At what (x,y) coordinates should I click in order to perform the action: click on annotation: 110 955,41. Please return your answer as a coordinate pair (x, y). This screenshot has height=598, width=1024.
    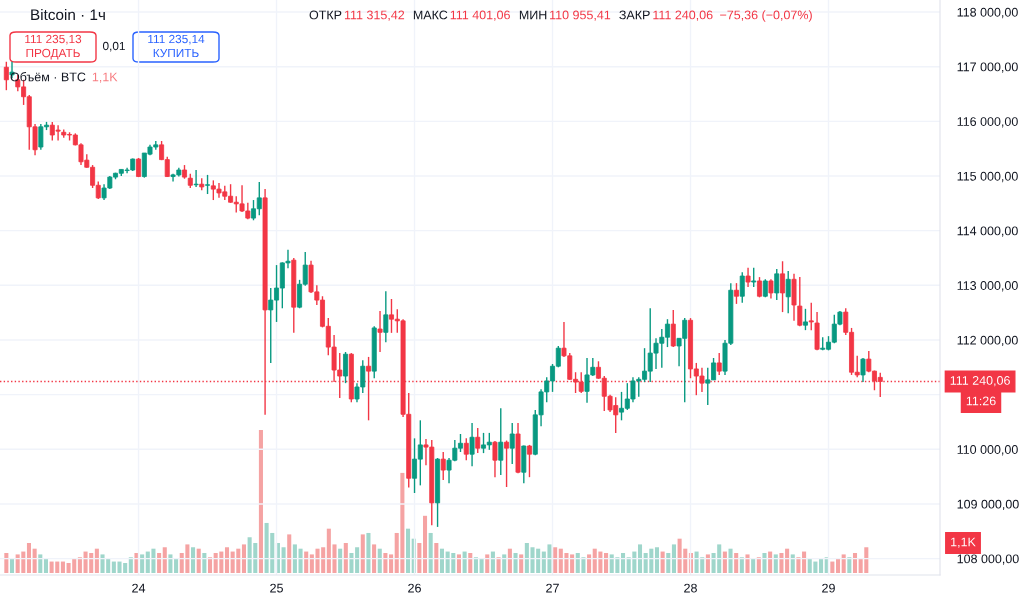
    Looking at the image, I should click on (580, 15).